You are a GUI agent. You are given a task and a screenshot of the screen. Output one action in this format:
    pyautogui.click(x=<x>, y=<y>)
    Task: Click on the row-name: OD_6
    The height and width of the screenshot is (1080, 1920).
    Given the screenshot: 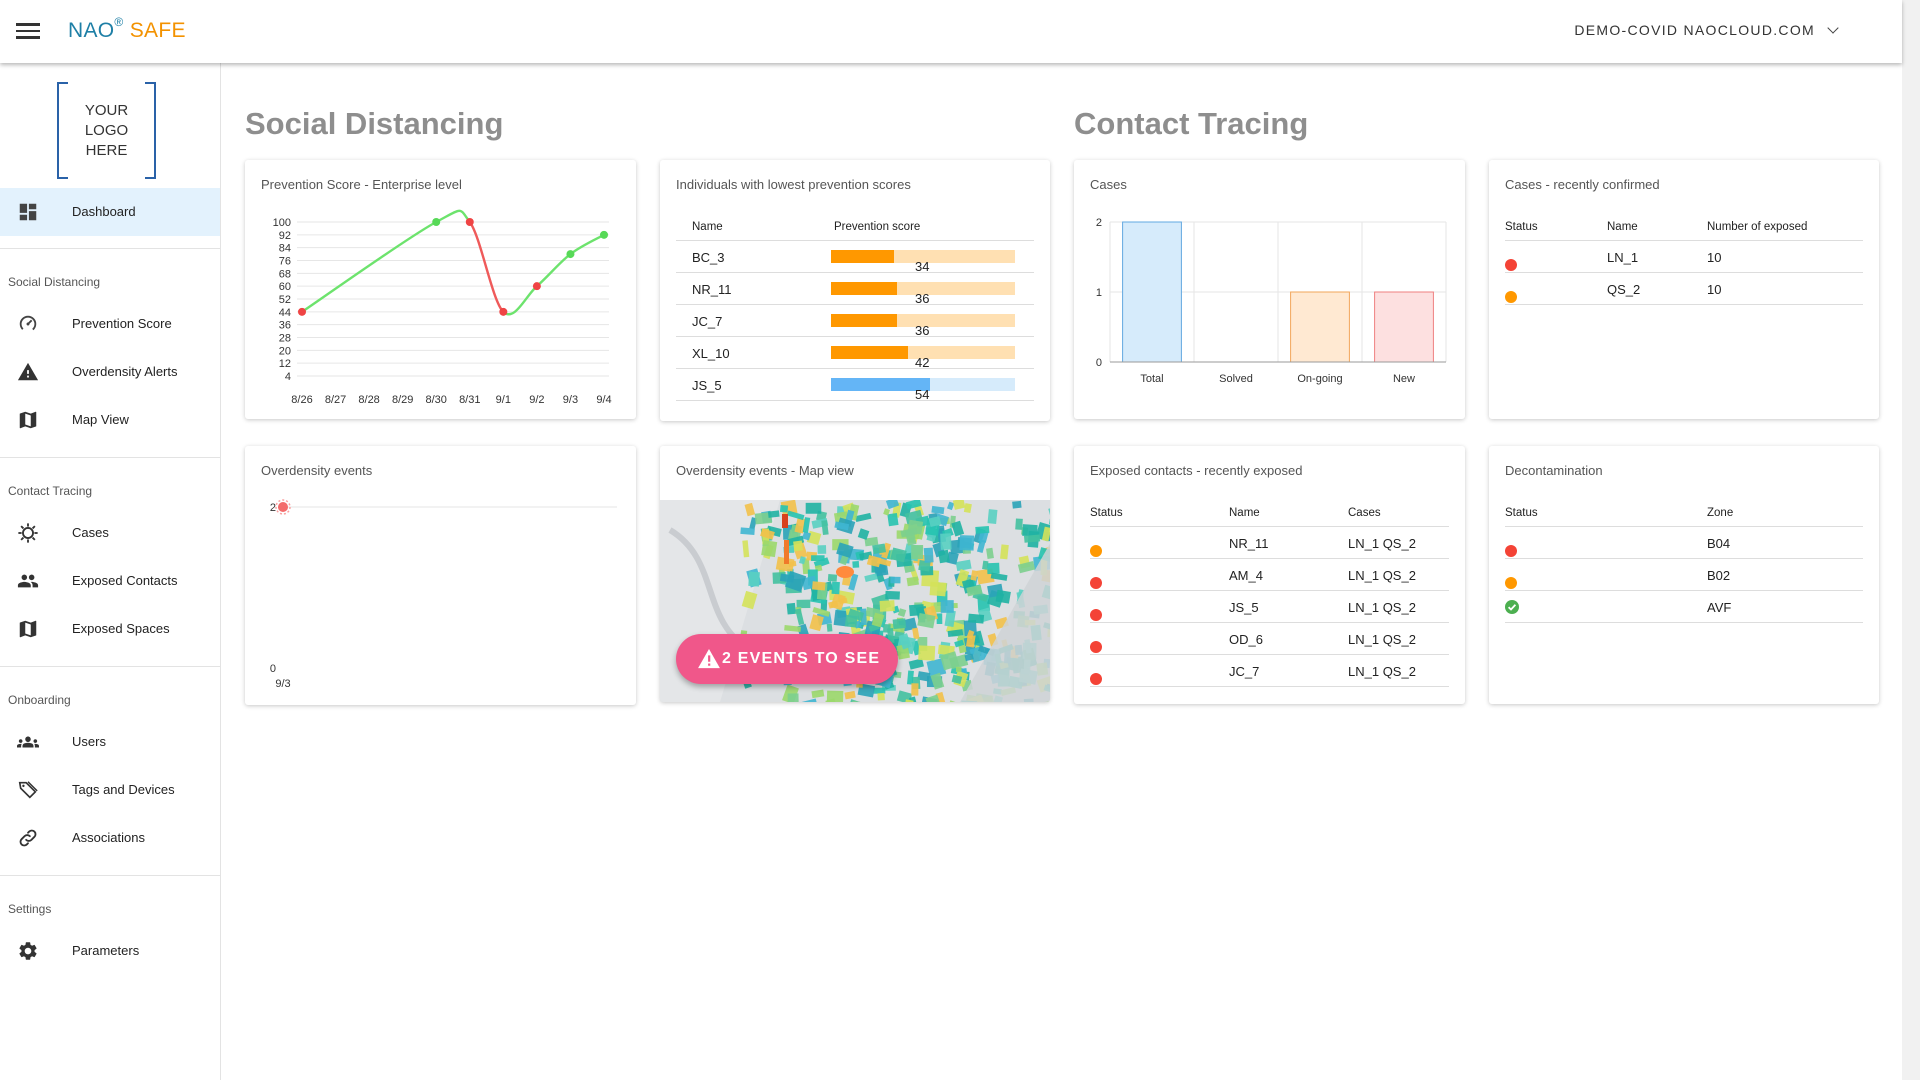 What is the action you would take?
    pyautogui.click(x=1246, y=639)
    